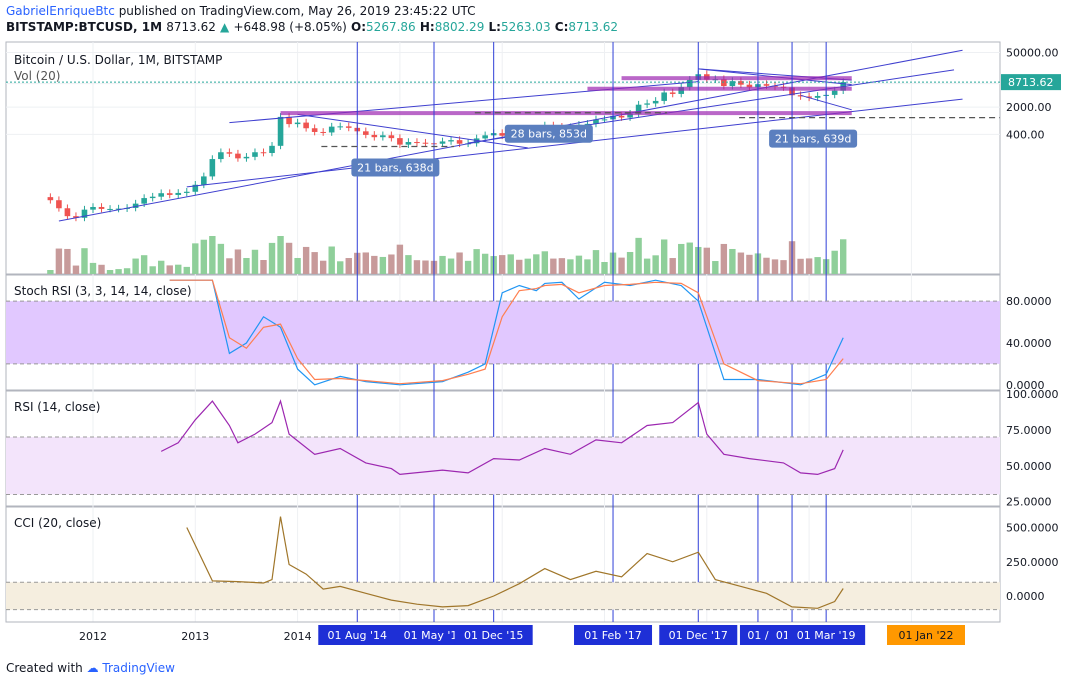 The height and width of the screenshot is (687, 1073). Describe the element at coordinates (391, 27) in the screenshot. I see `open-value: 5267.86` at that location.